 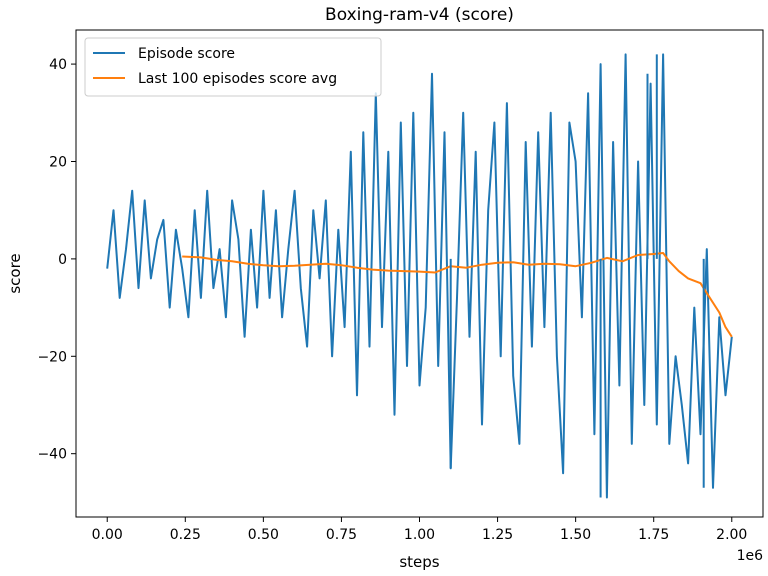 I want to click on y-tick-label: 0, so click(x=62, y=260).